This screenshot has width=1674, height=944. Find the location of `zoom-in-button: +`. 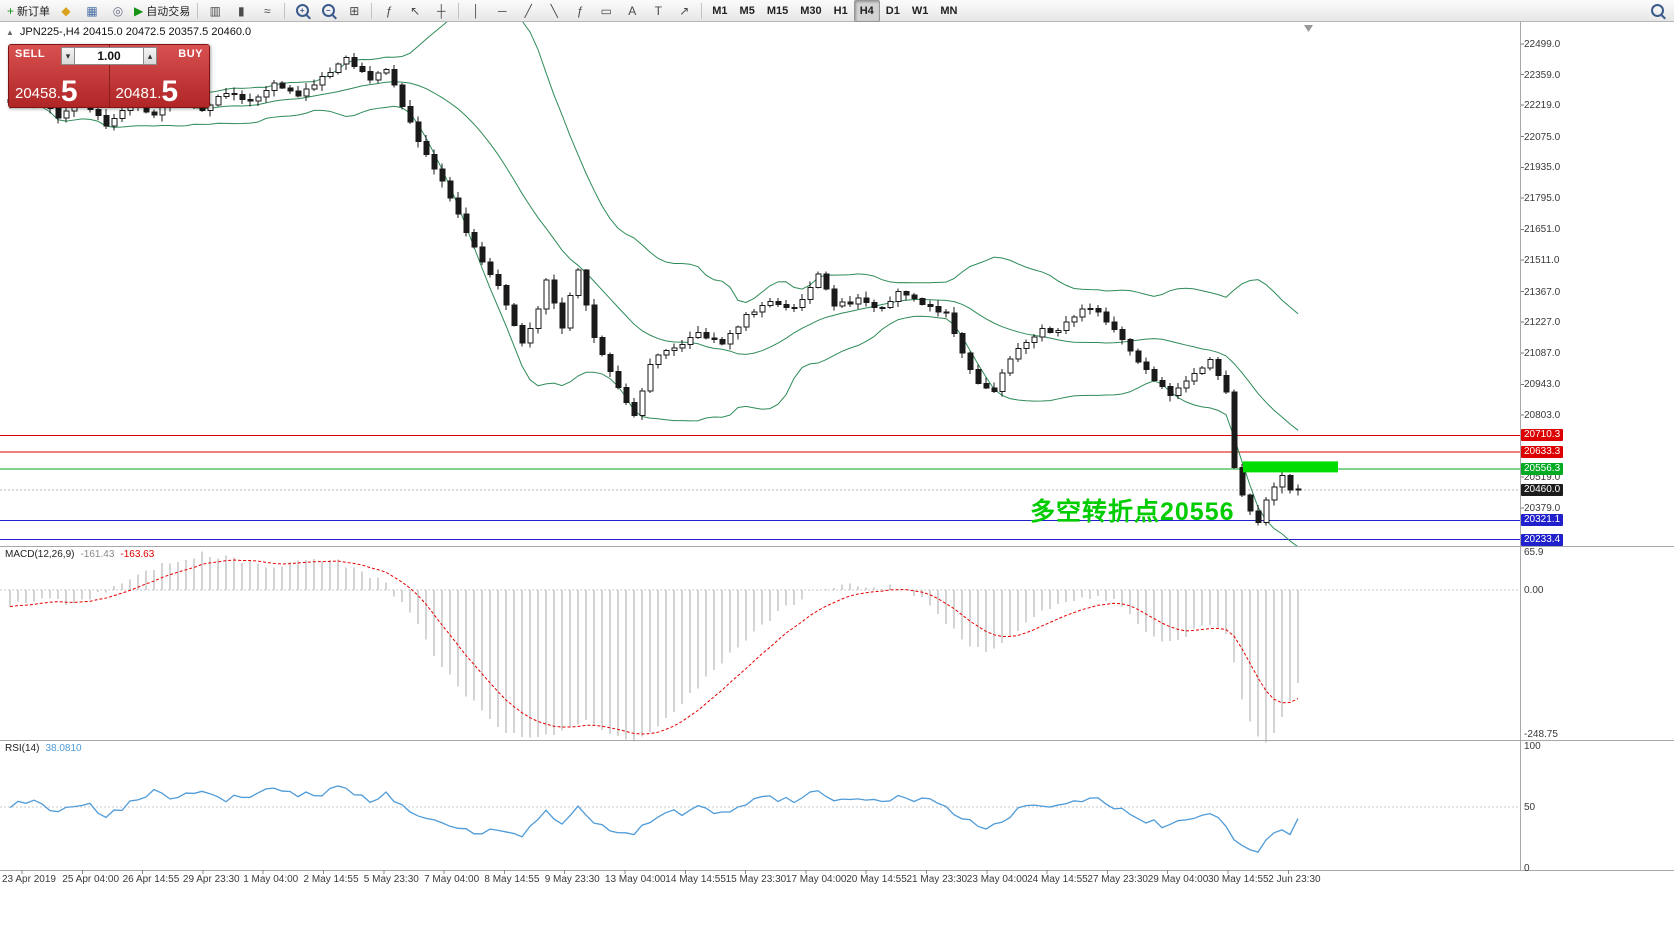

zoom-in-button: + is located at coordinates (302, 11).